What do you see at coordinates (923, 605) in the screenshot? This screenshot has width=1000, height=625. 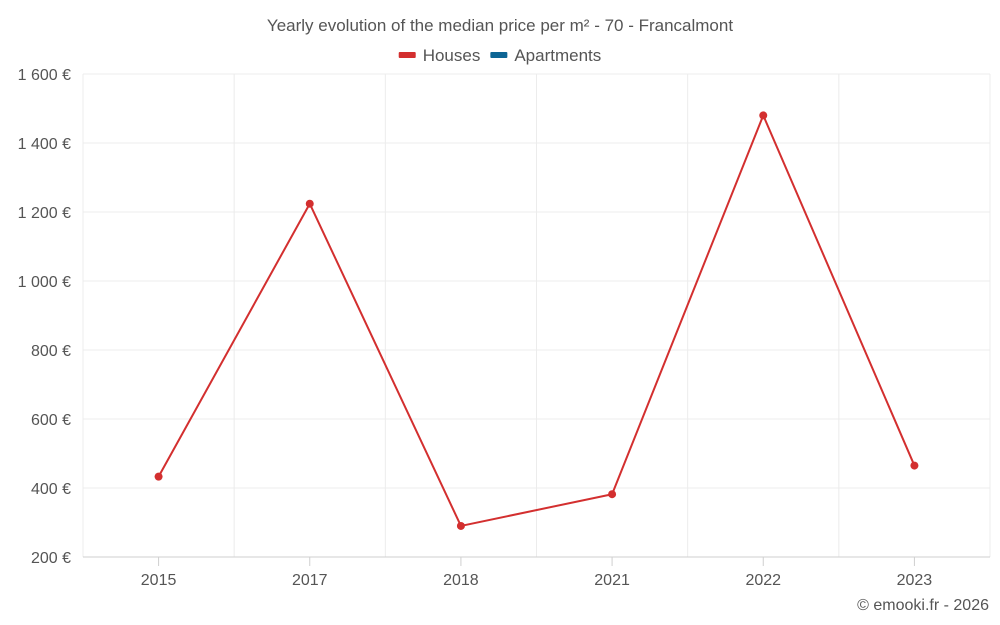 I see `chart-credit: © emooki.fr - 2026` at bounding box center [923, 605].